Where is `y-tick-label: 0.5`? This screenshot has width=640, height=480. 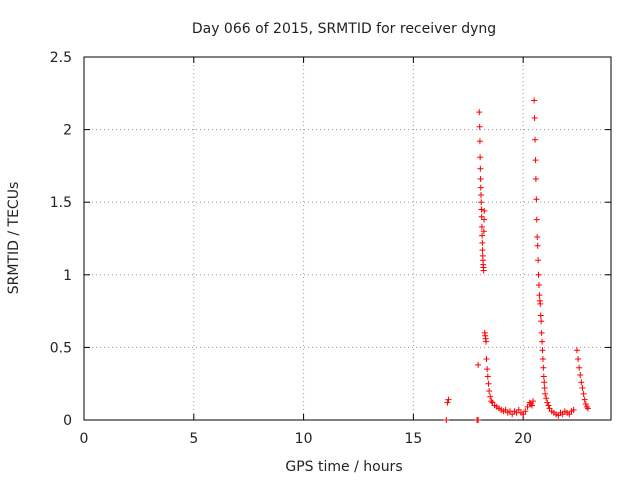 y-tick-label: 0.5 is located at coordinates (61, 348).